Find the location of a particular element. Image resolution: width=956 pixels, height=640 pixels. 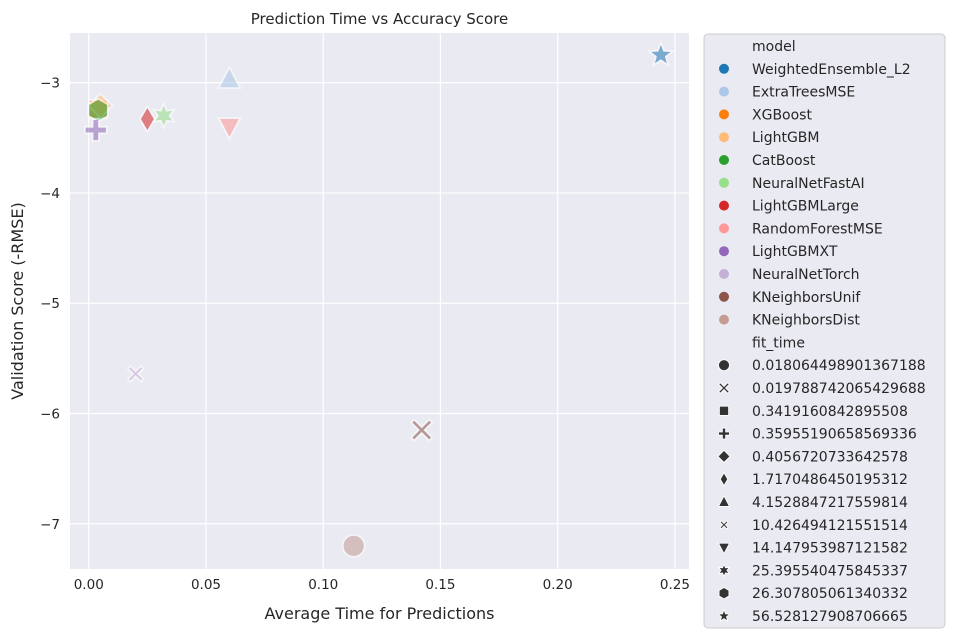

legend-entry: LightGBMXT is located at coordinates (795, 252).